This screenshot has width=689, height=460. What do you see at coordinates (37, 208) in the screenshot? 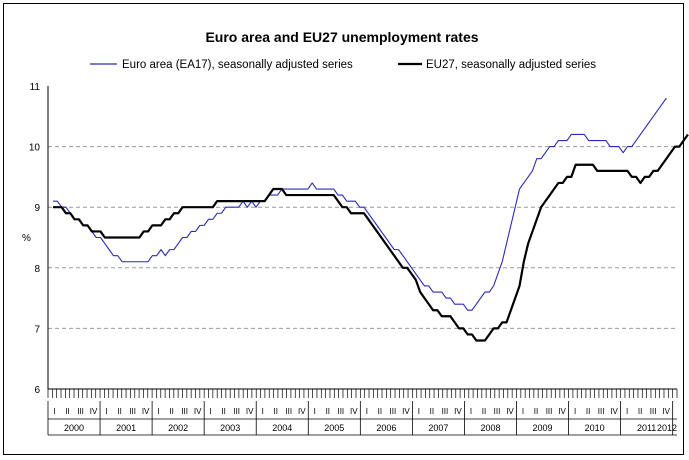
I see `y-tick-label: 9` at bounding box center [37, 208].